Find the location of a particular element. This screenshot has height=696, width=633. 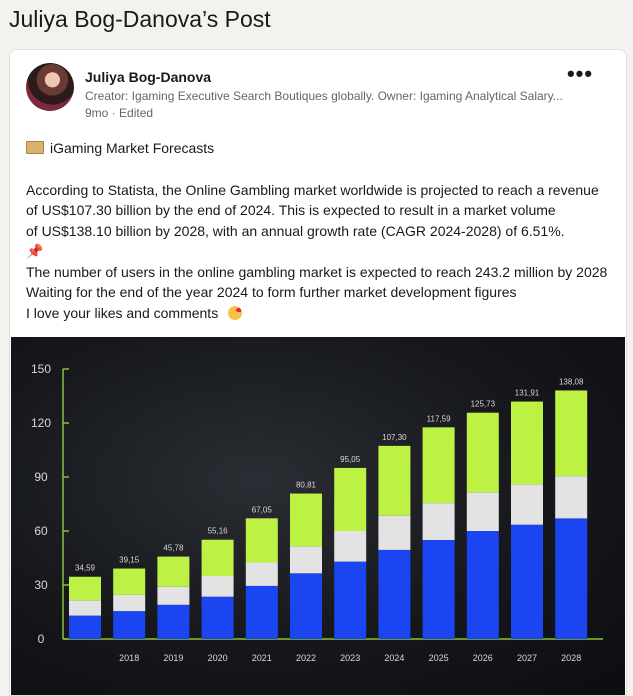

x-tick-label: 2020 is located at coordinates (218, 658).